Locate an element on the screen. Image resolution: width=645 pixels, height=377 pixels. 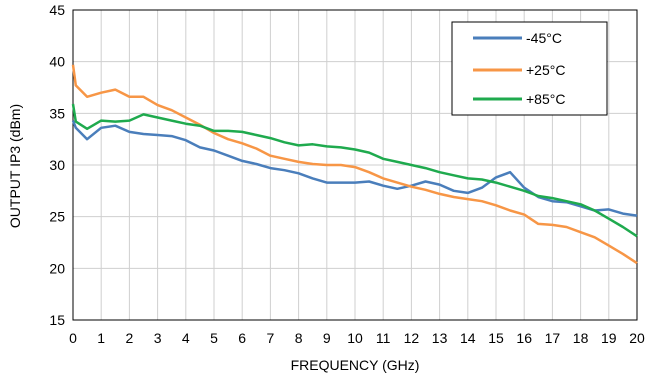
x-tick-label: 14 is located at coordinates (468, 338).